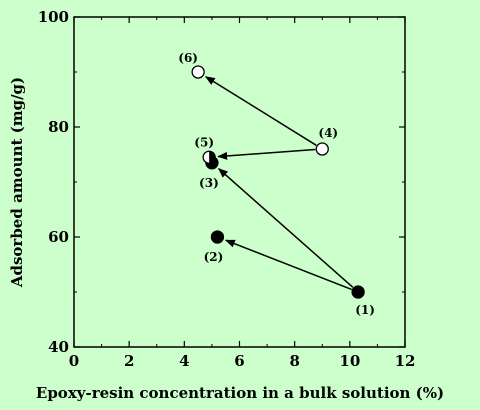  What do you see at coordinates (58, 127) in the screenshot?
I see `y-tick-label: 80` at bounding box center [58, 127].